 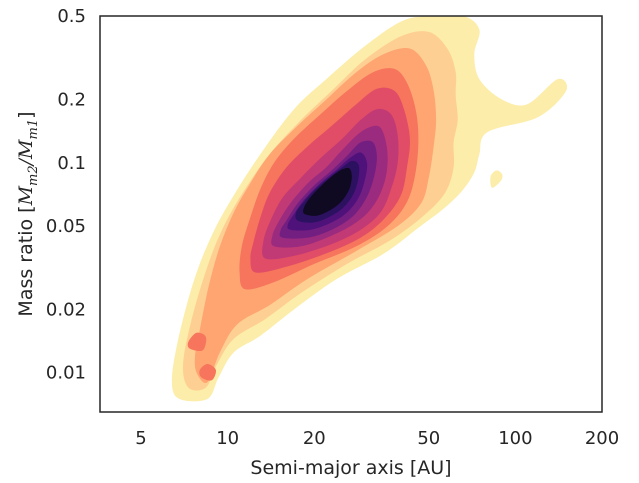 What do you see at coordinates (71, 100) in the screenshot?
I see `y-tick-label-0.2: 0.2` at bounding box center [71, 100].